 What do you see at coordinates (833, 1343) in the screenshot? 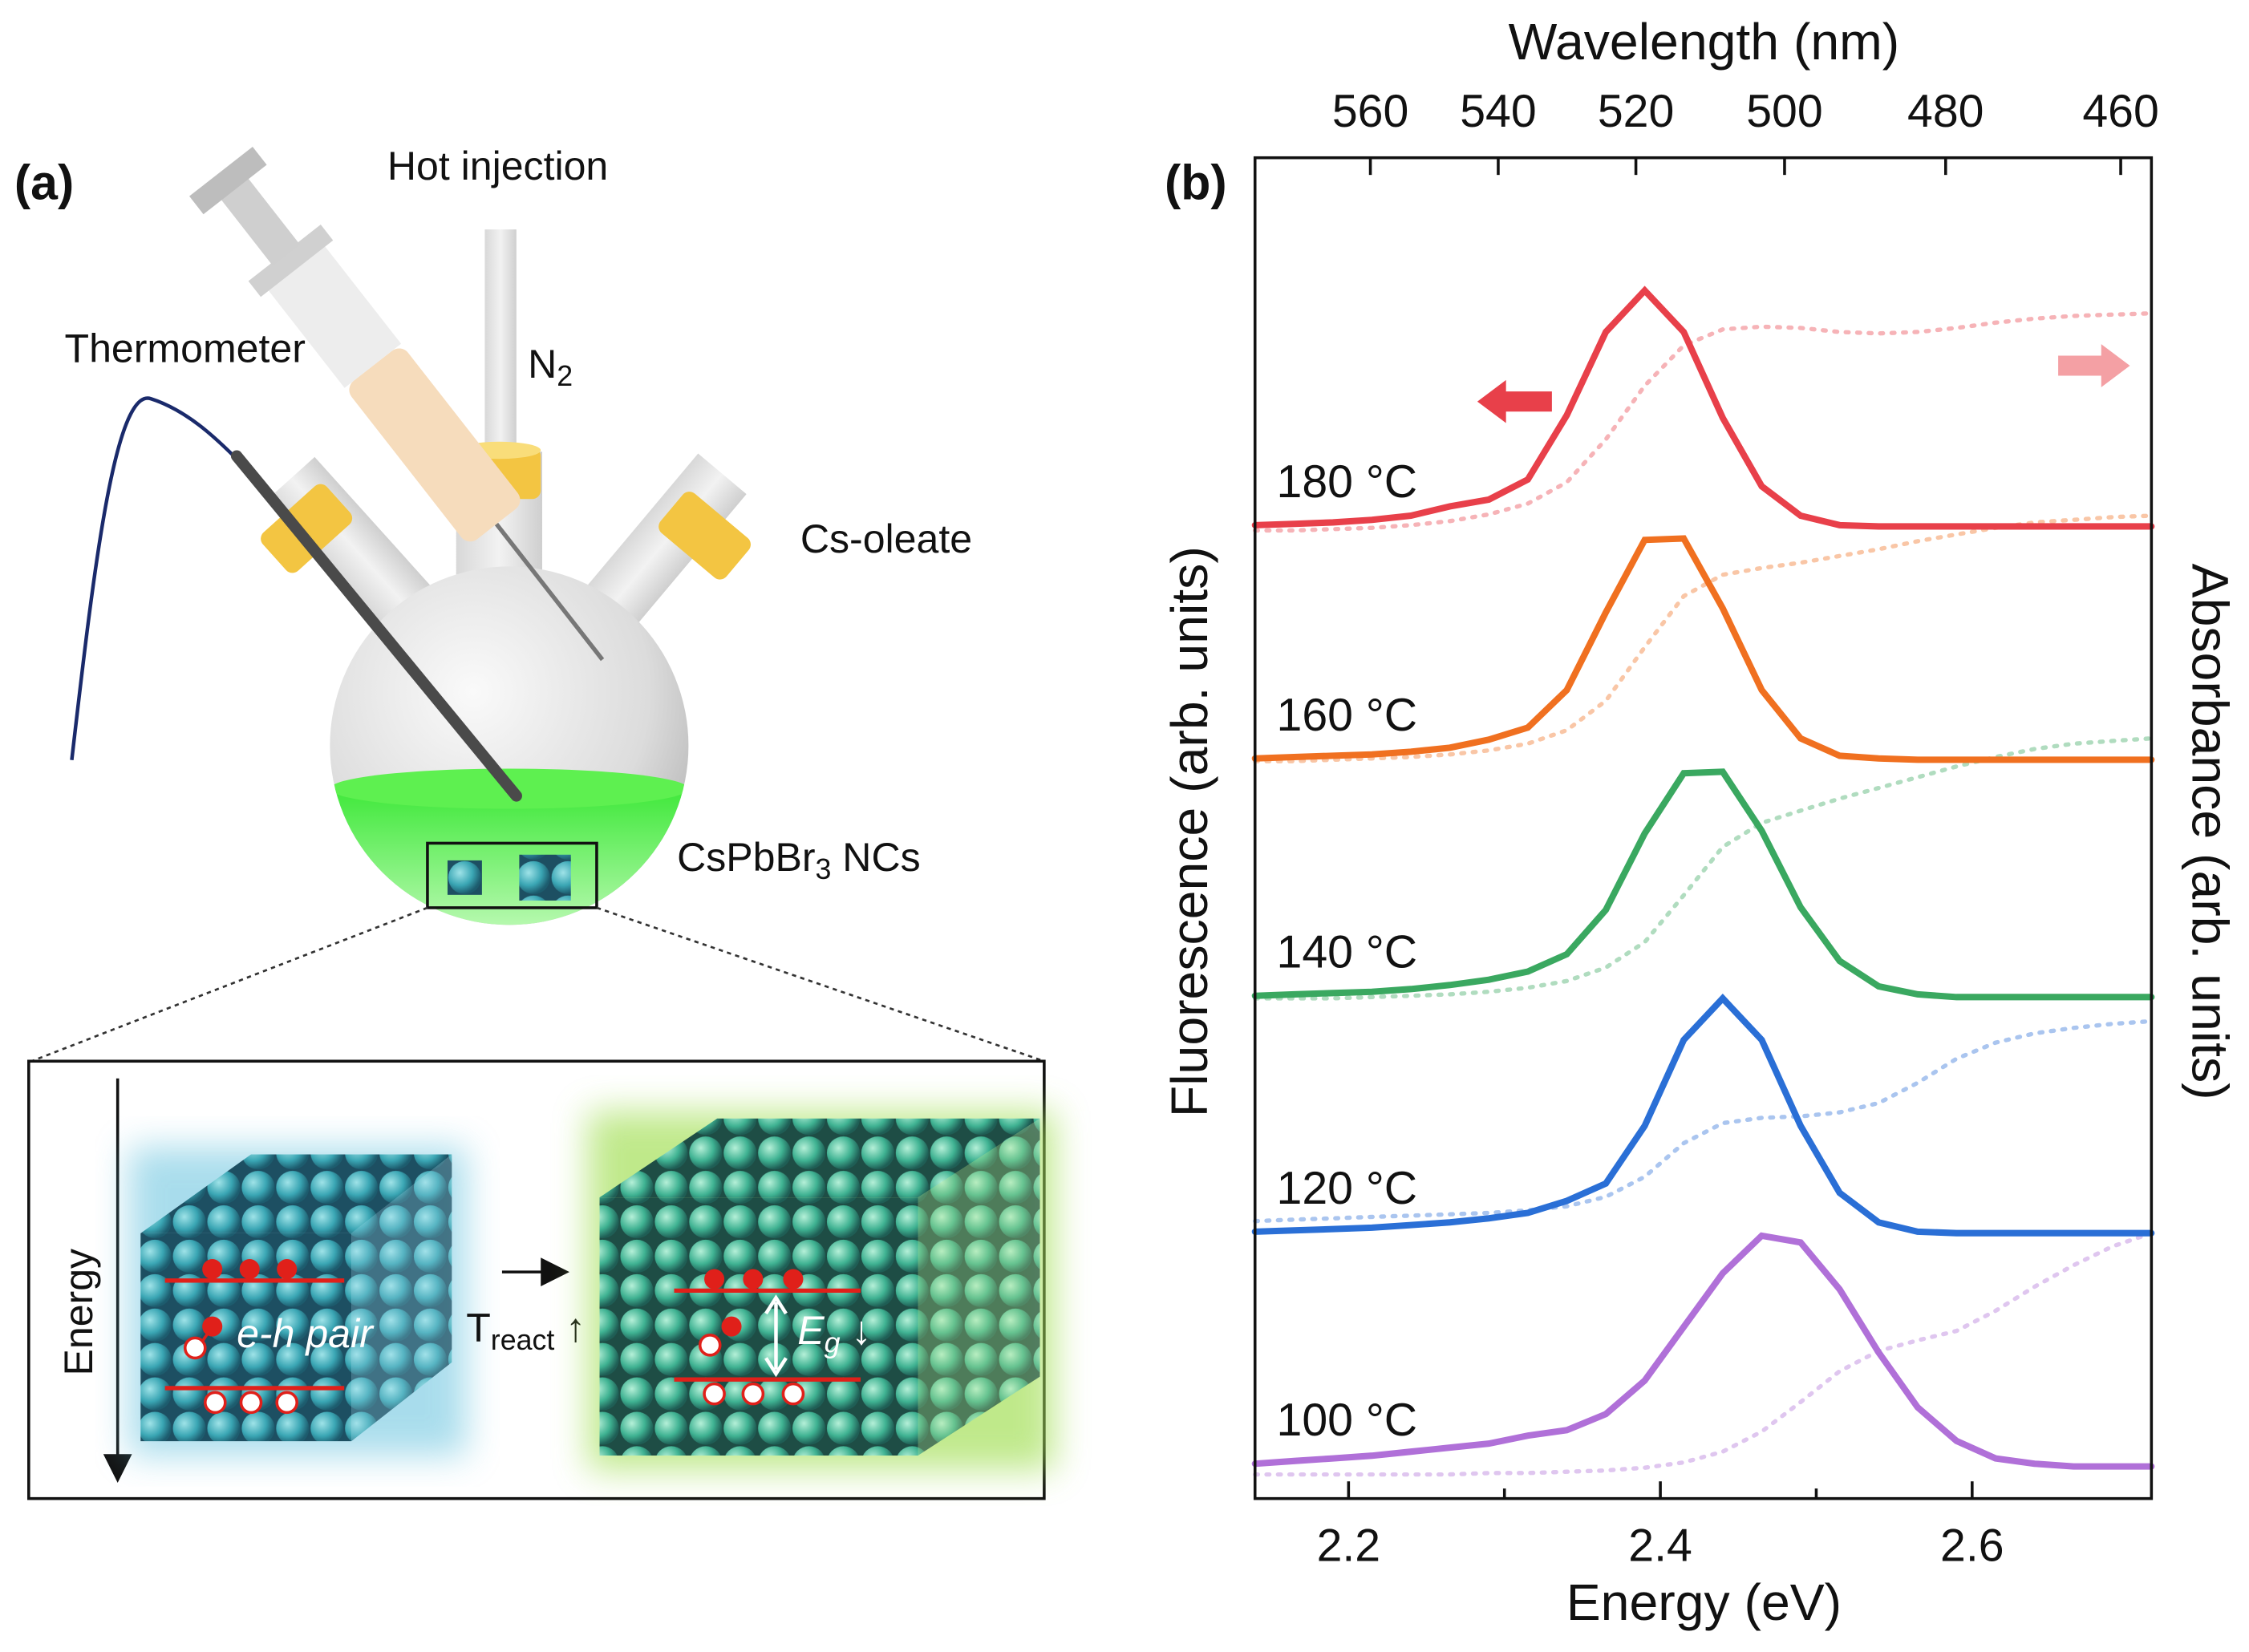
I see `eg-sub: g` at bounding box center [833, 1343].